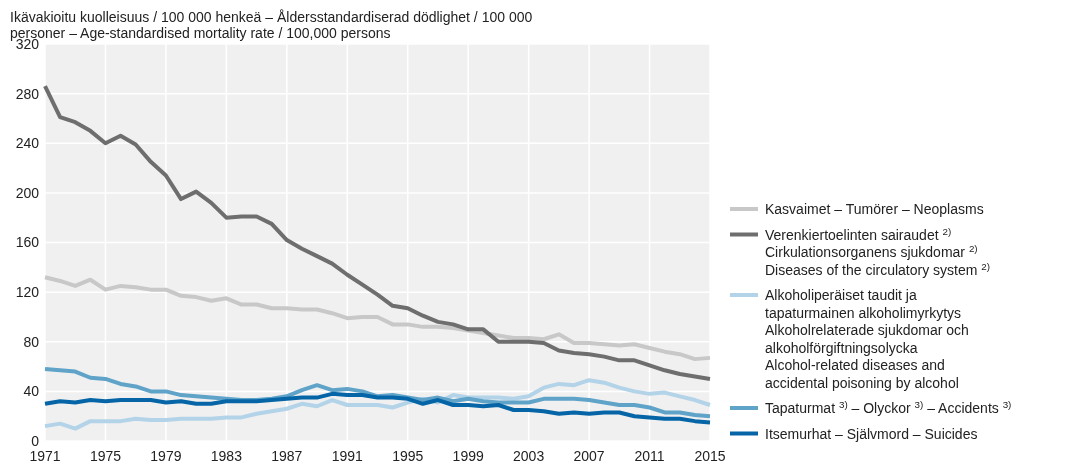  What do you see at coordinates (45, 456) in the screenshot?
I see `x-tick-label: 1971` at bounding box center [45, 456].